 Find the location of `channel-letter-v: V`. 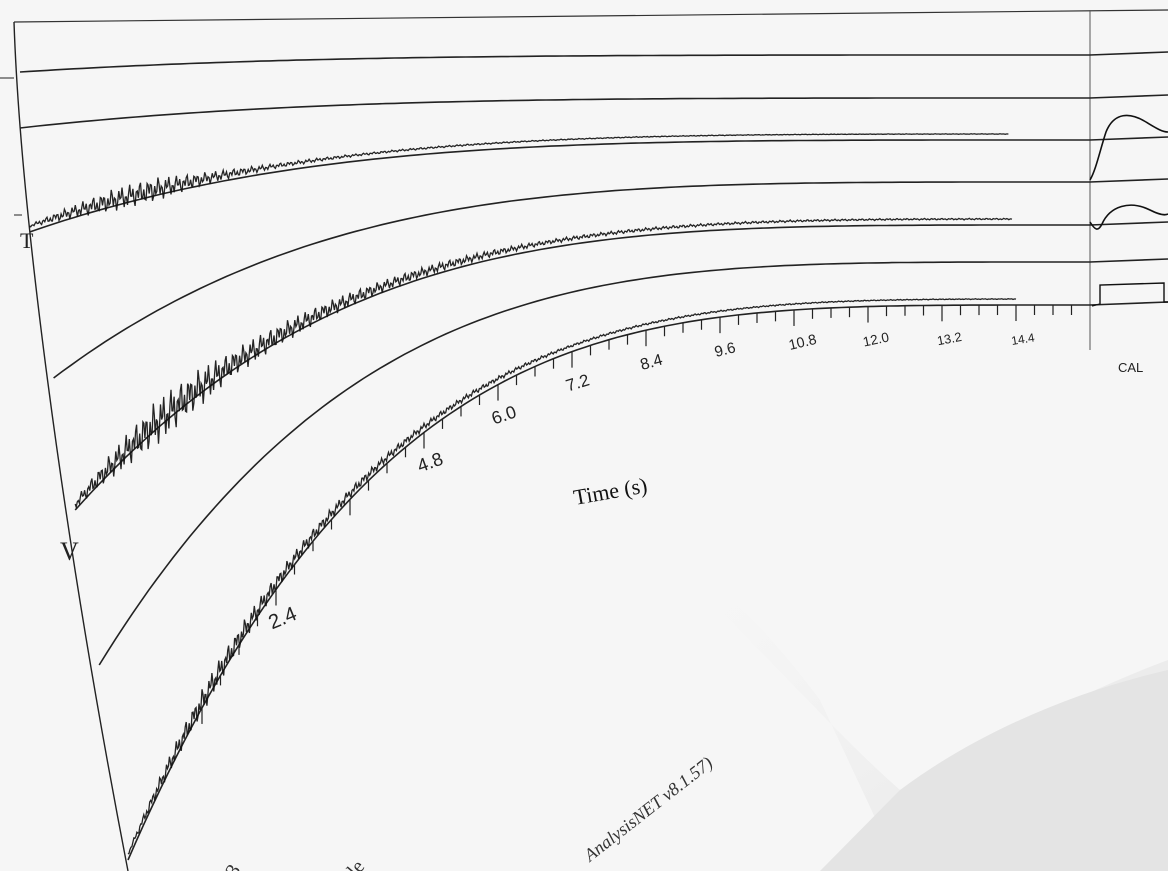

channel-letter-v: V is located at coordinates (69, 551).